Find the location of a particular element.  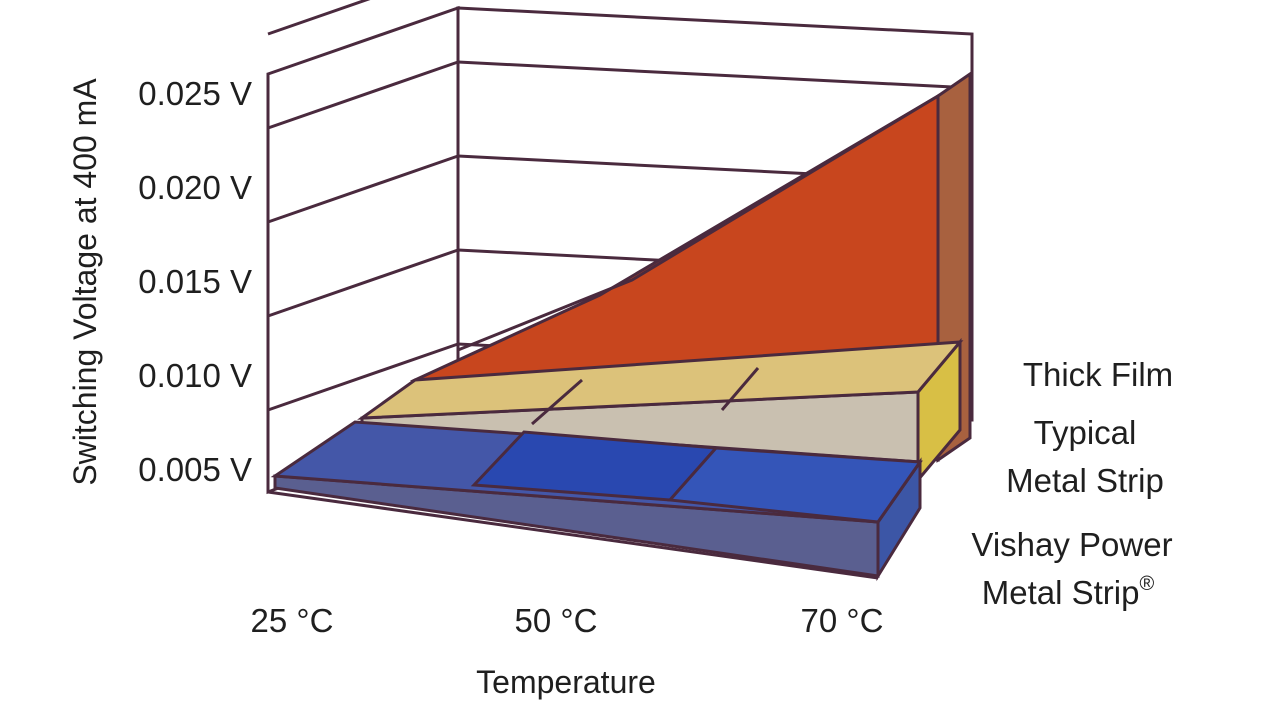

legend-thick-film: Thick Film is located at coordinates (1098, 374).